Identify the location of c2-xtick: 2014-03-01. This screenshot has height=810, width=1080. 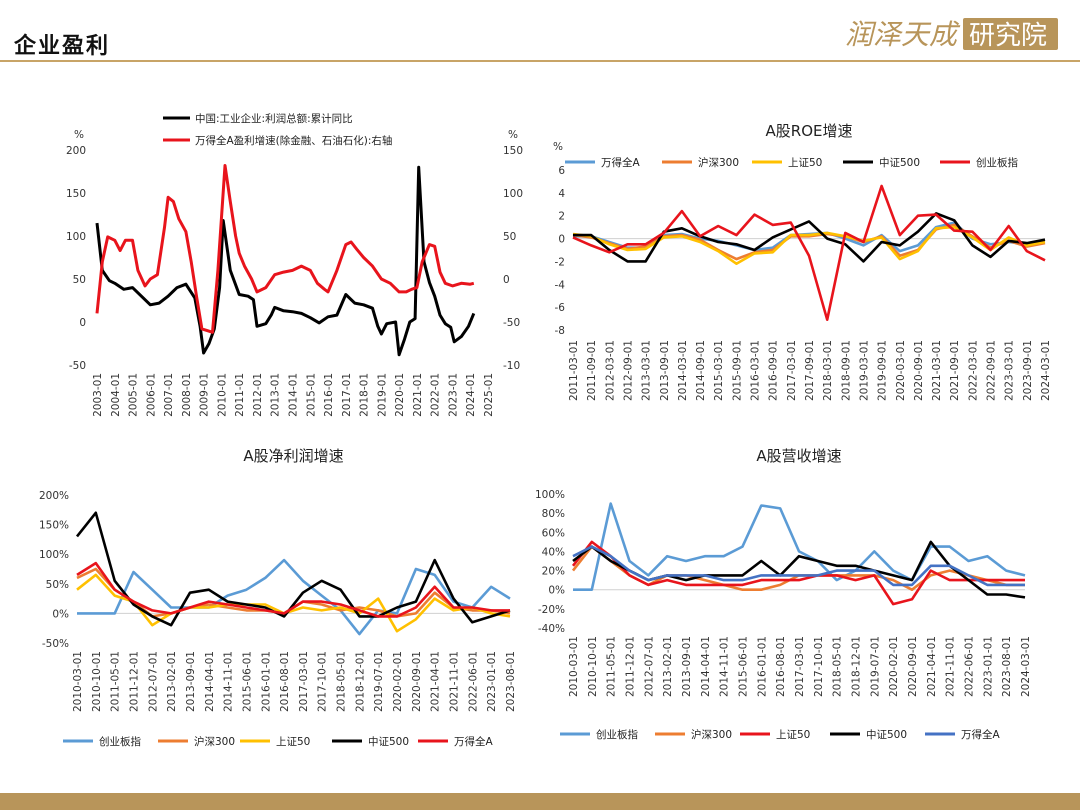
(683, 370).